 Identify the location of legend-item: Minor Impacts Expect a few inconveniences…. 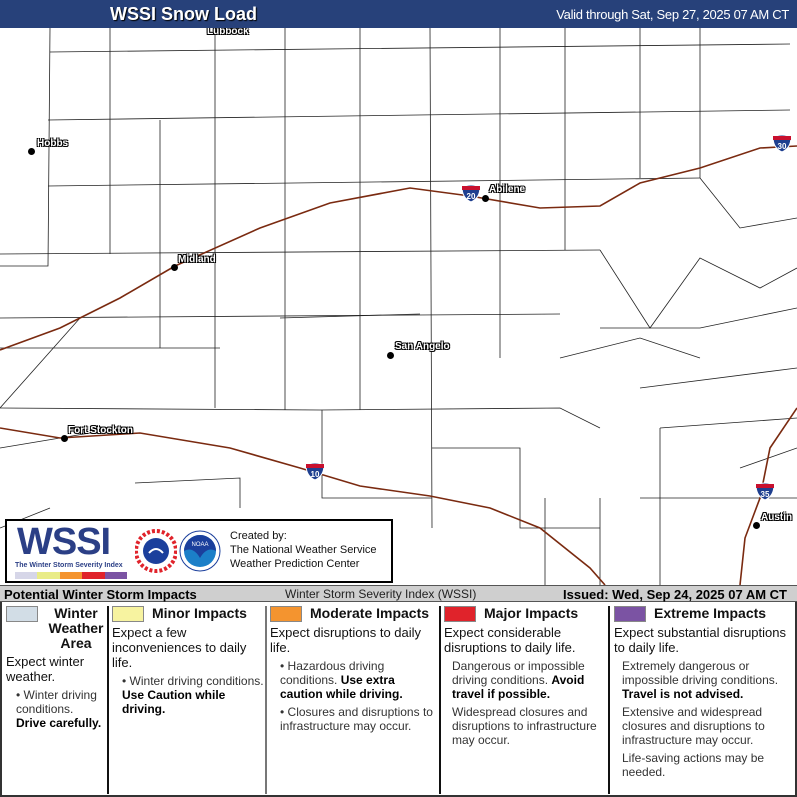
(189, 700).